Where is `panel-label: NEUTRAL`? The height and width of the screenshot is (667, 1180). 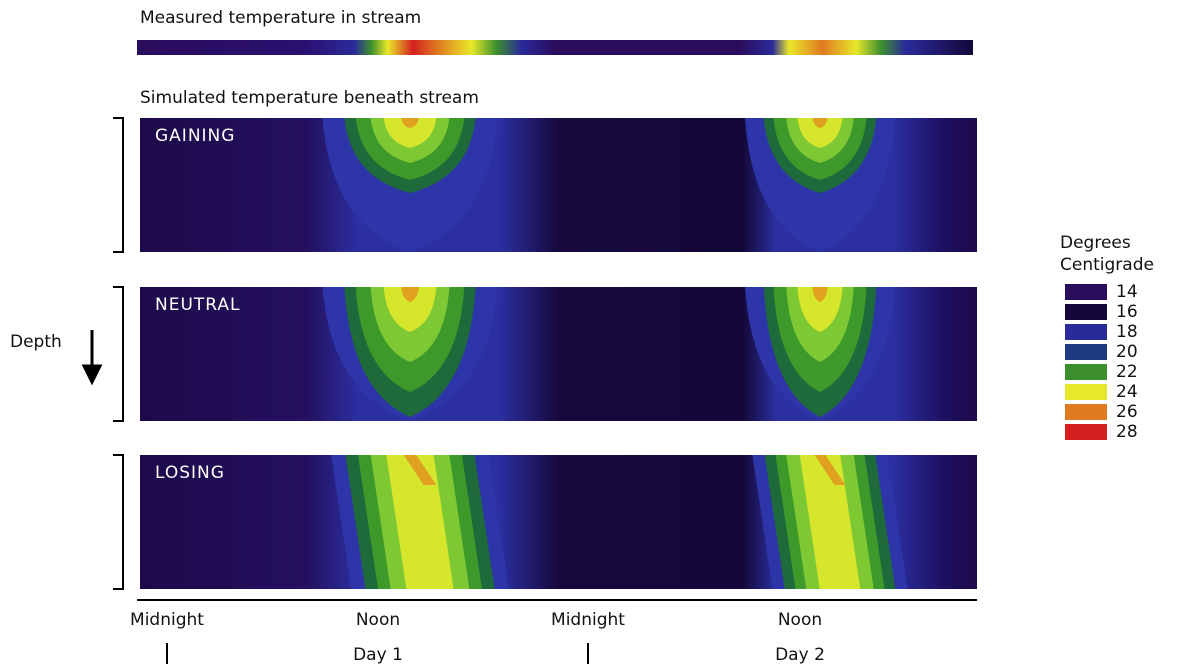 panel-label: NEUTRAL is located at coordinates (198, 305).